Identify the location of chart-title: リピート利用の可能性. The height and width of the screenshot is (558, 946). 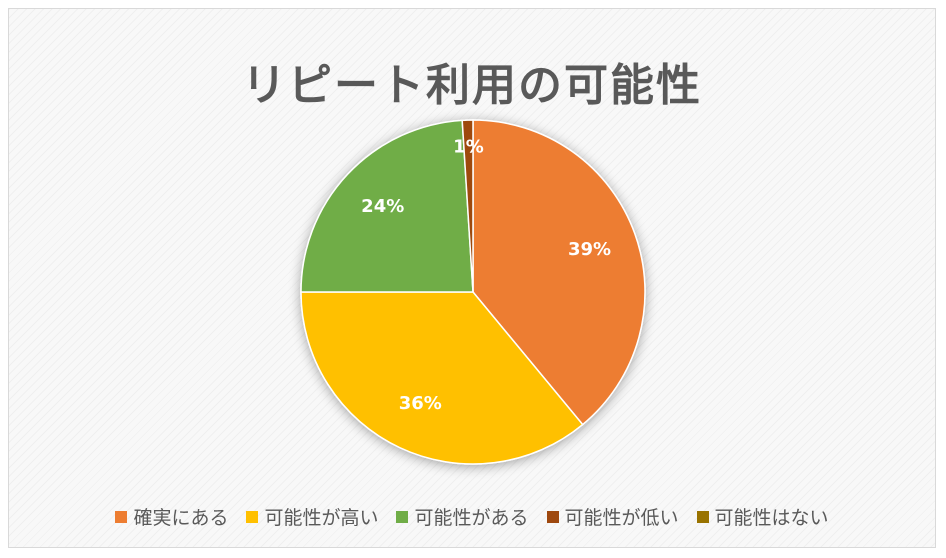
(472, 85).